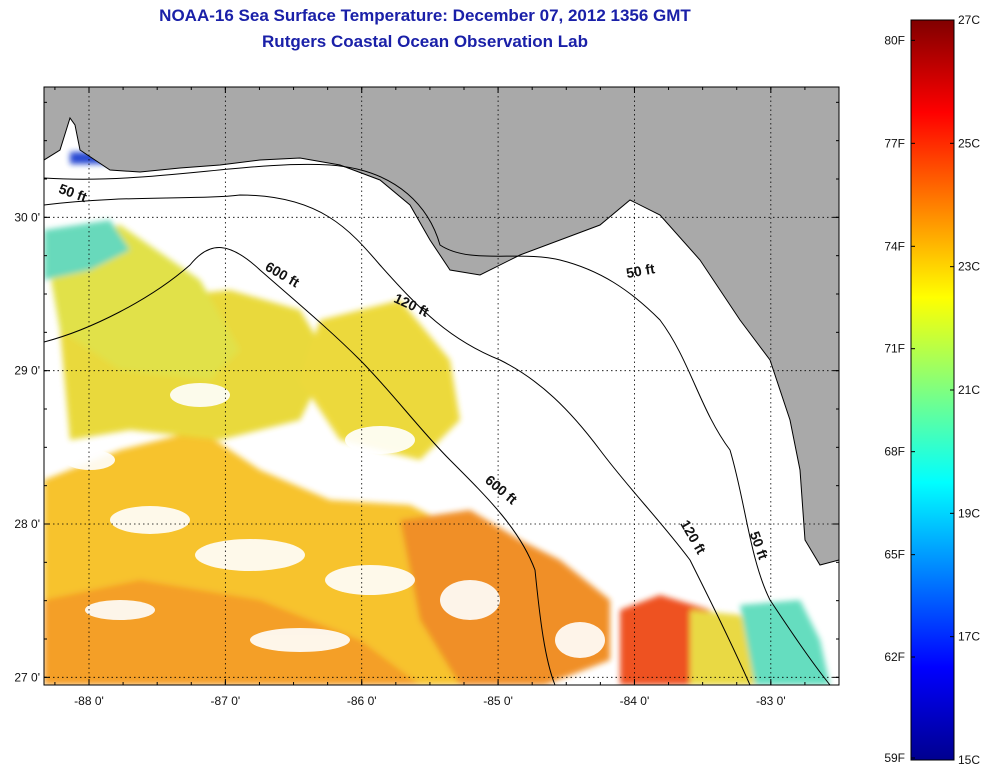 This screenshot has height=770, width=992. What do you see at coordinates (87, 250) in the screenshot?
I see `sst-patch-cyan-northwest` at bounding box center [87, 250].